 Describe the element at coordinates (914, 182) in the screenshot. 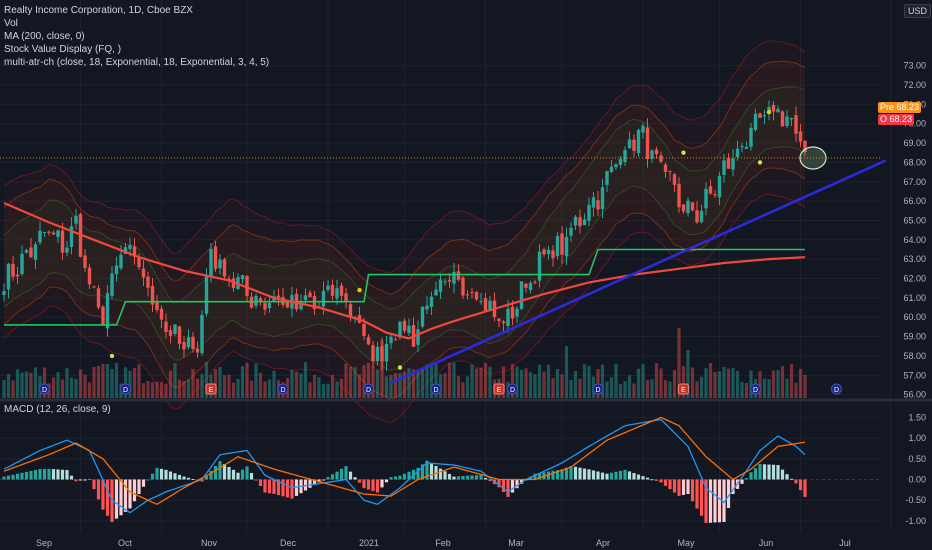

I see `price-tick-label: 67.00` at that location.